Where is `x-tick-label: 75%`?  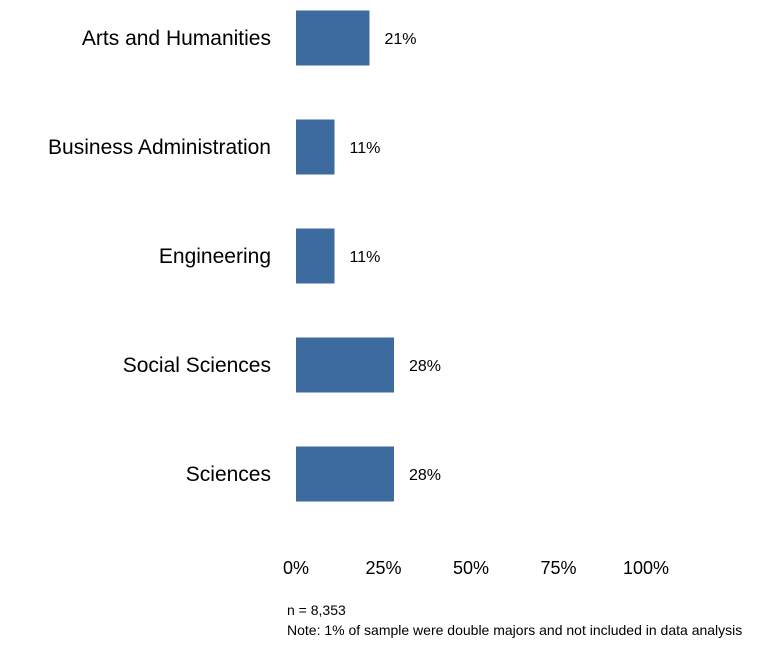 x-tick-label: 75% is located at coordinates (558, 568).